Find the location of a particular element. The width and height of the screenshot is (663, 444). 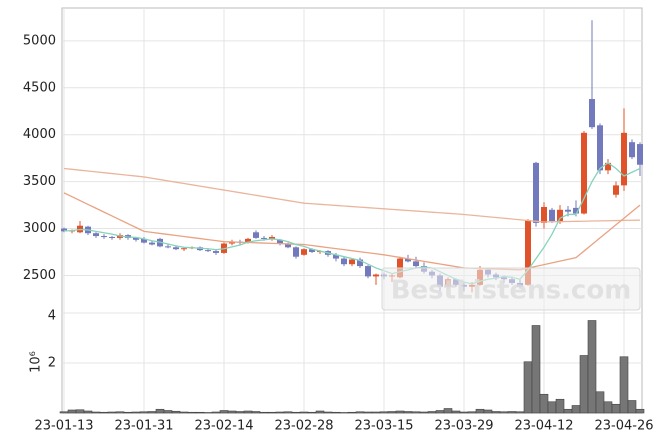

watermark-box is located at coordinates (511, 289).